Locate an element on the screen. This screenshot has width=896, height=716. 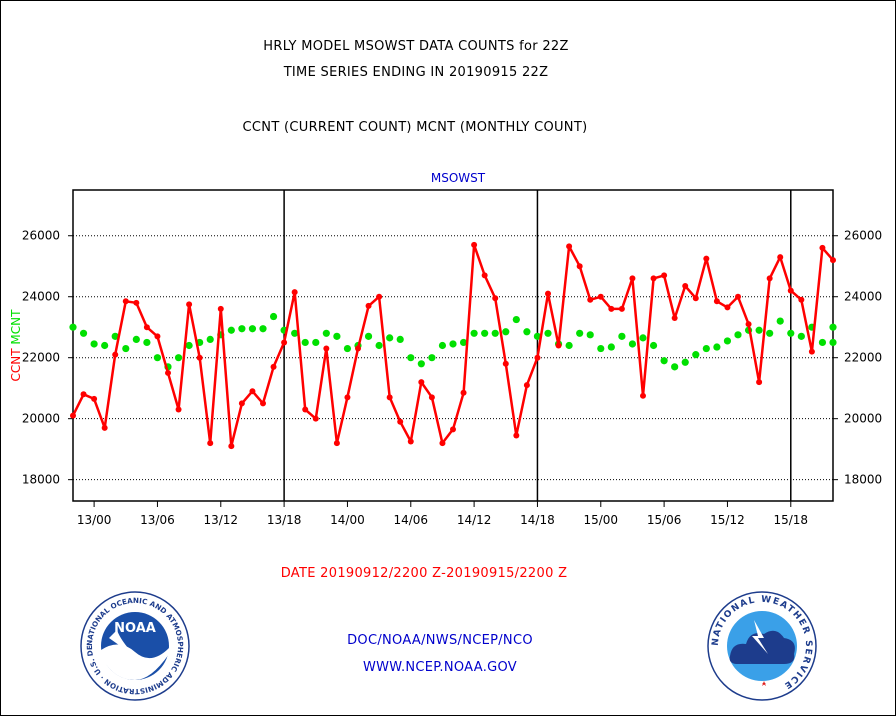
x-tick-label: 14/06 is located at coordinates (410, 520).